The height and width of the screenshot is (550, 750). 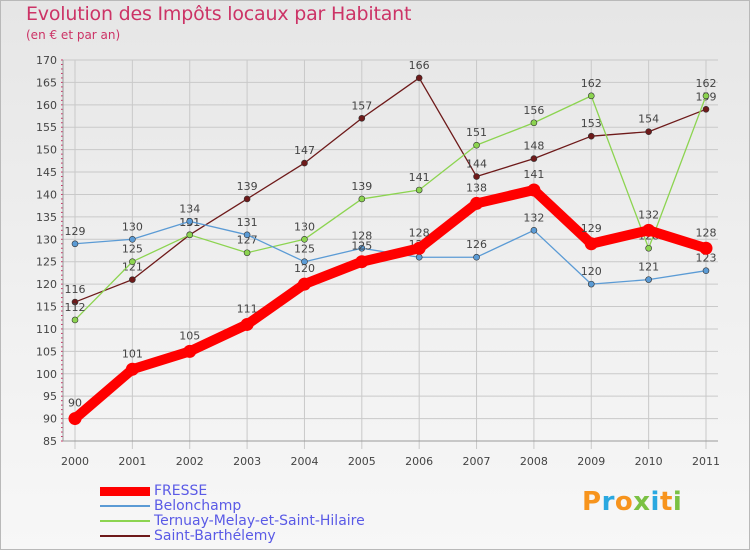 I want to click on legend-label: FRESSE, so click(x=181, y=491).